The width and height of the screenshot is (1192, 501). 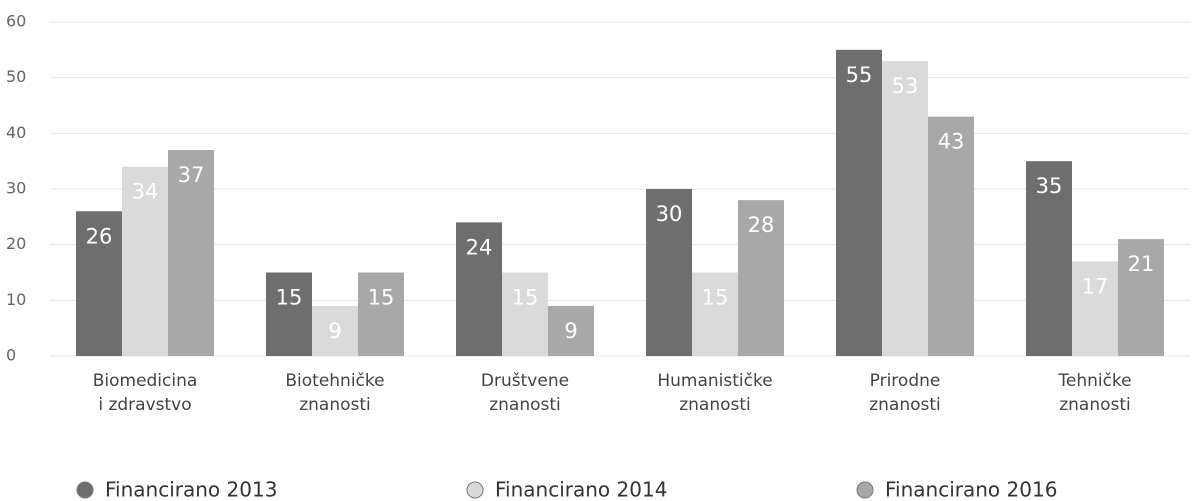 I want to click on y-tick-label: 60, so click(x=16, y=21).